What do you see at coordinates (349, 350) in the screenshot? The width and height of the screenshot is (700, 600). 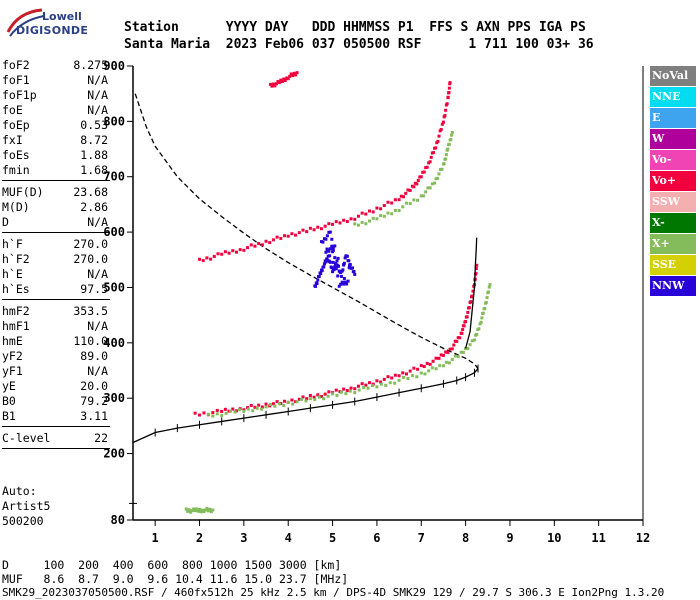 I see `trace-x-trace-f2` at bounding box center [349, 350].